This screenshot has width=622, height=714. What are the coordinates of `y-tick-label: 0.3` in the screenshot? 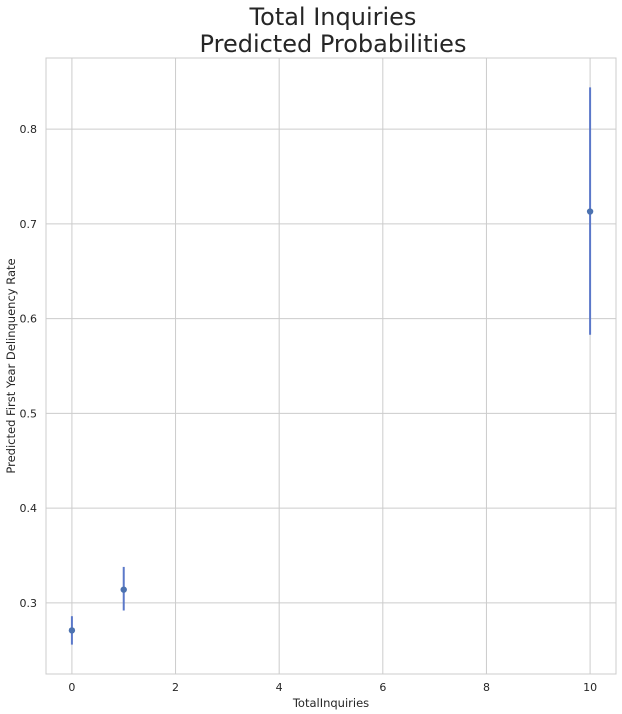 It's located at (29, 603).